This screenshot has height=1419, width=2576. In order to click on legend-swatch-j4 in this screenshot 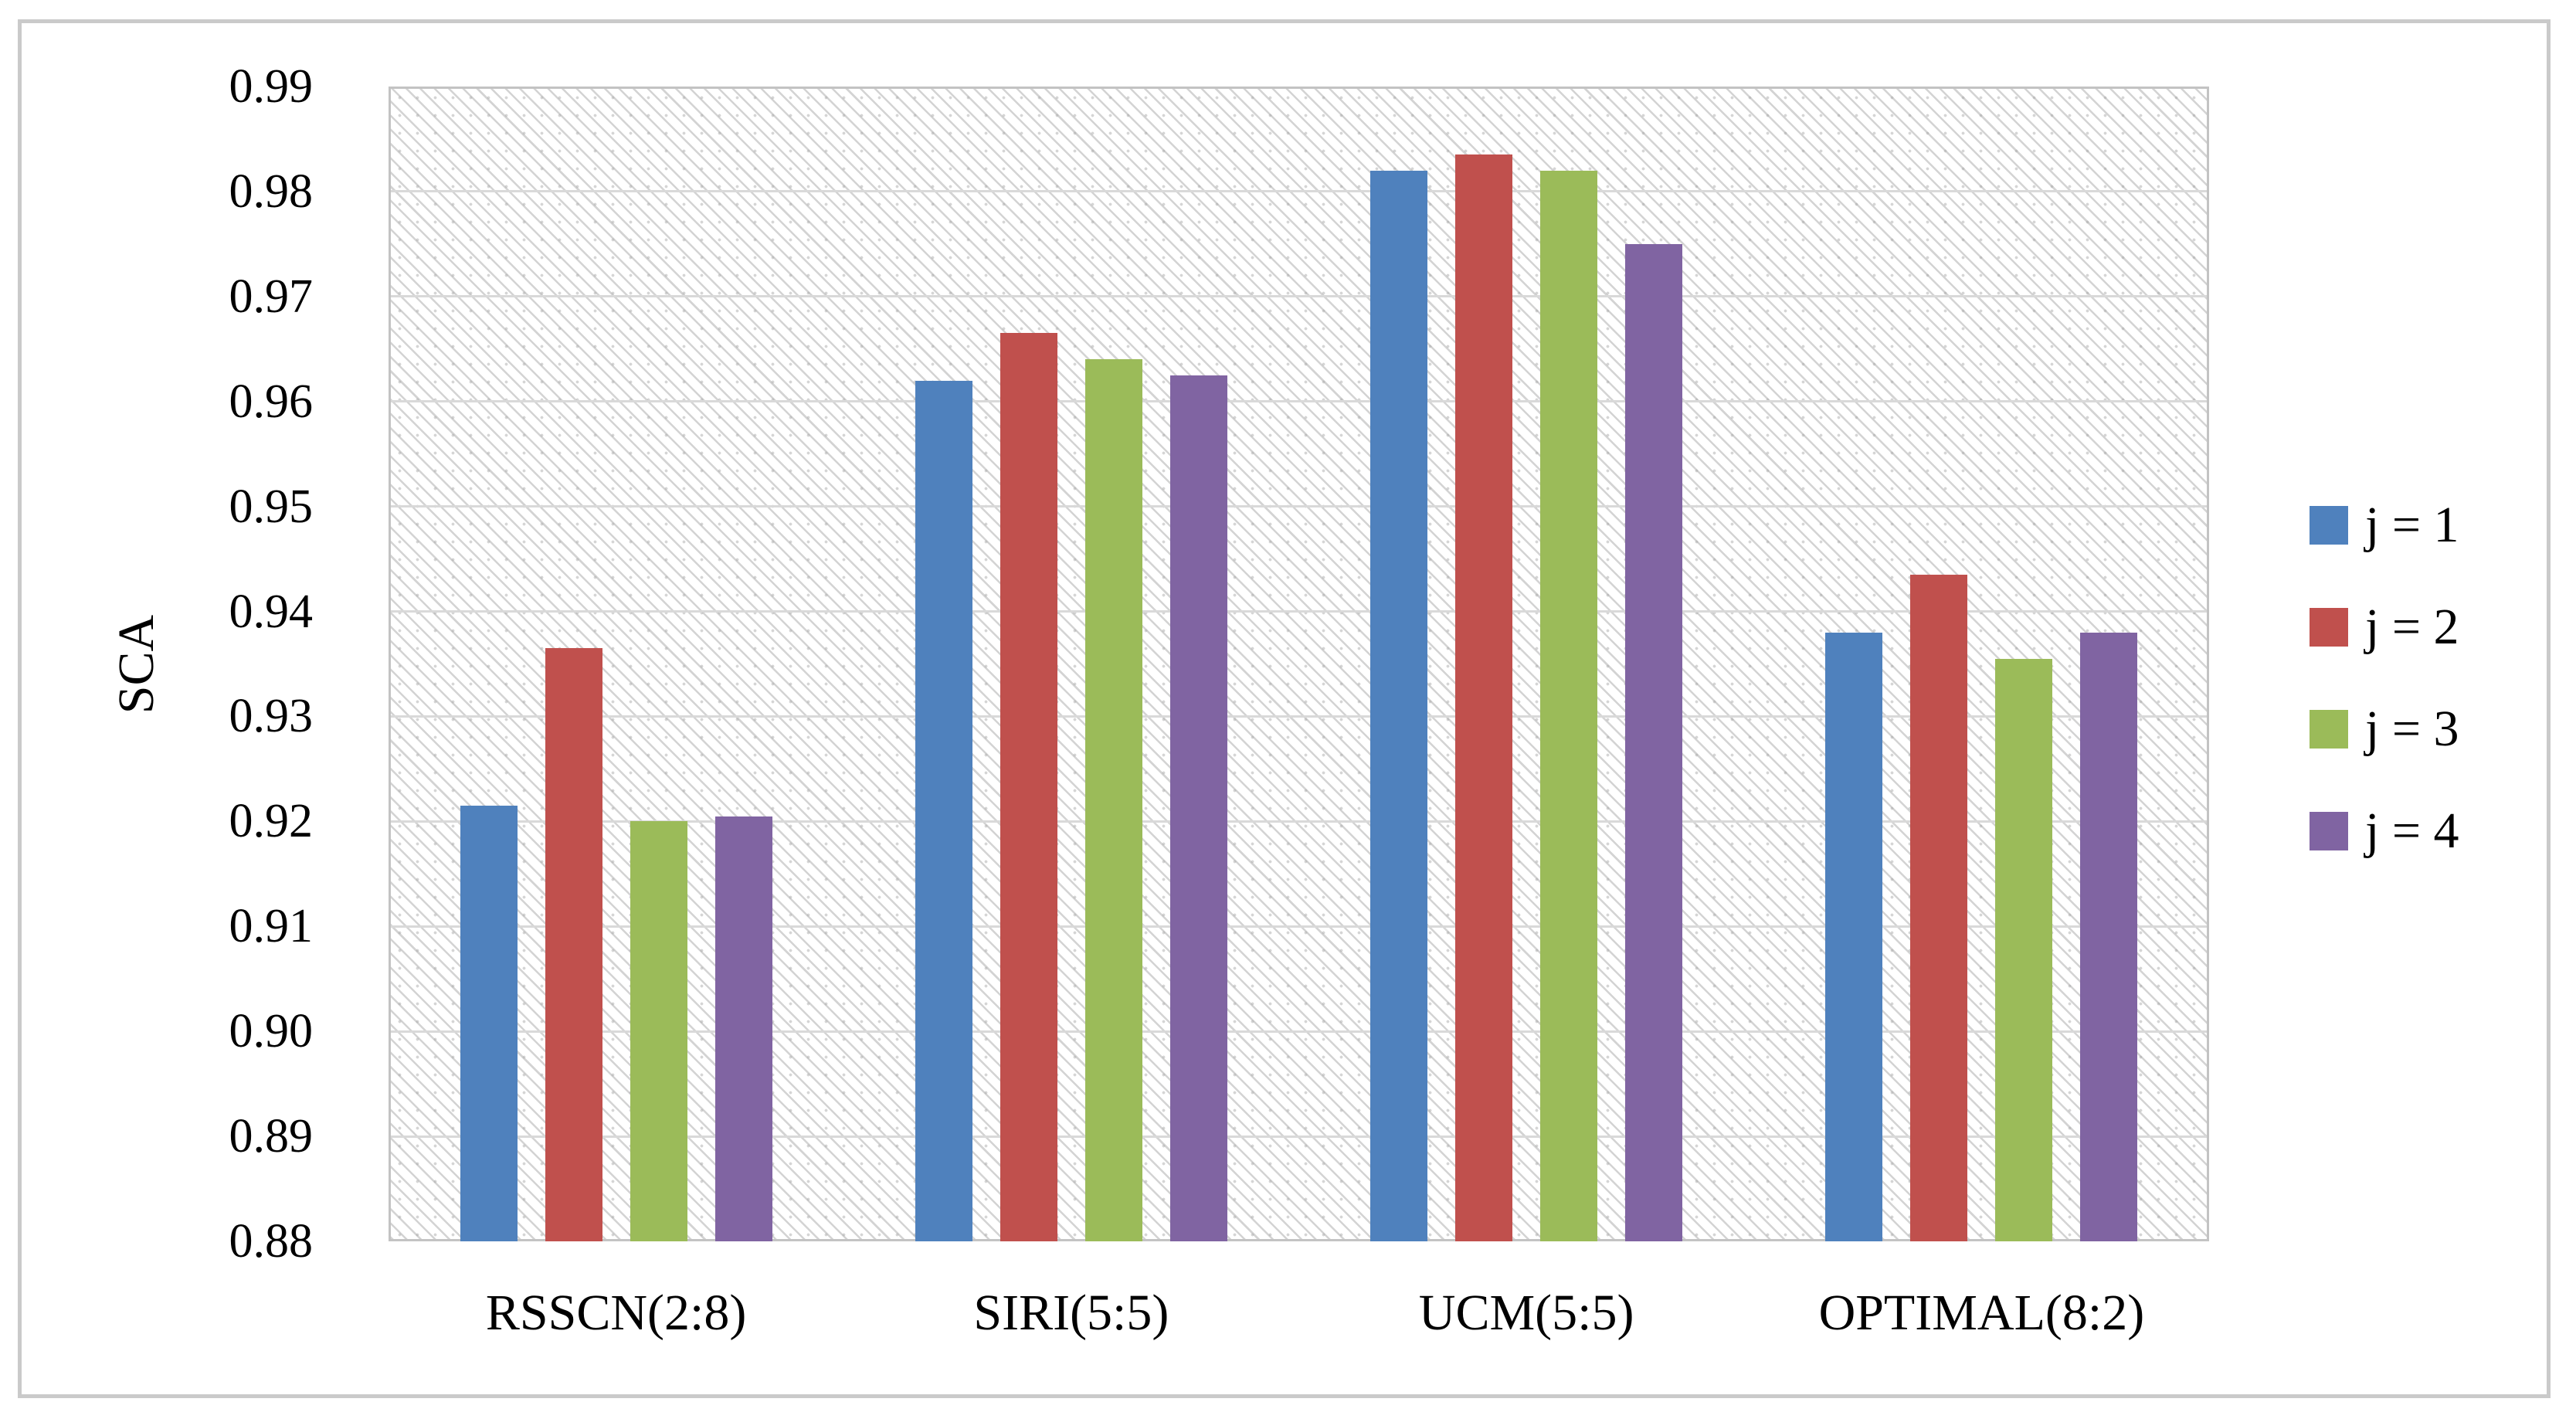, I will do `click(2329, 831)`.